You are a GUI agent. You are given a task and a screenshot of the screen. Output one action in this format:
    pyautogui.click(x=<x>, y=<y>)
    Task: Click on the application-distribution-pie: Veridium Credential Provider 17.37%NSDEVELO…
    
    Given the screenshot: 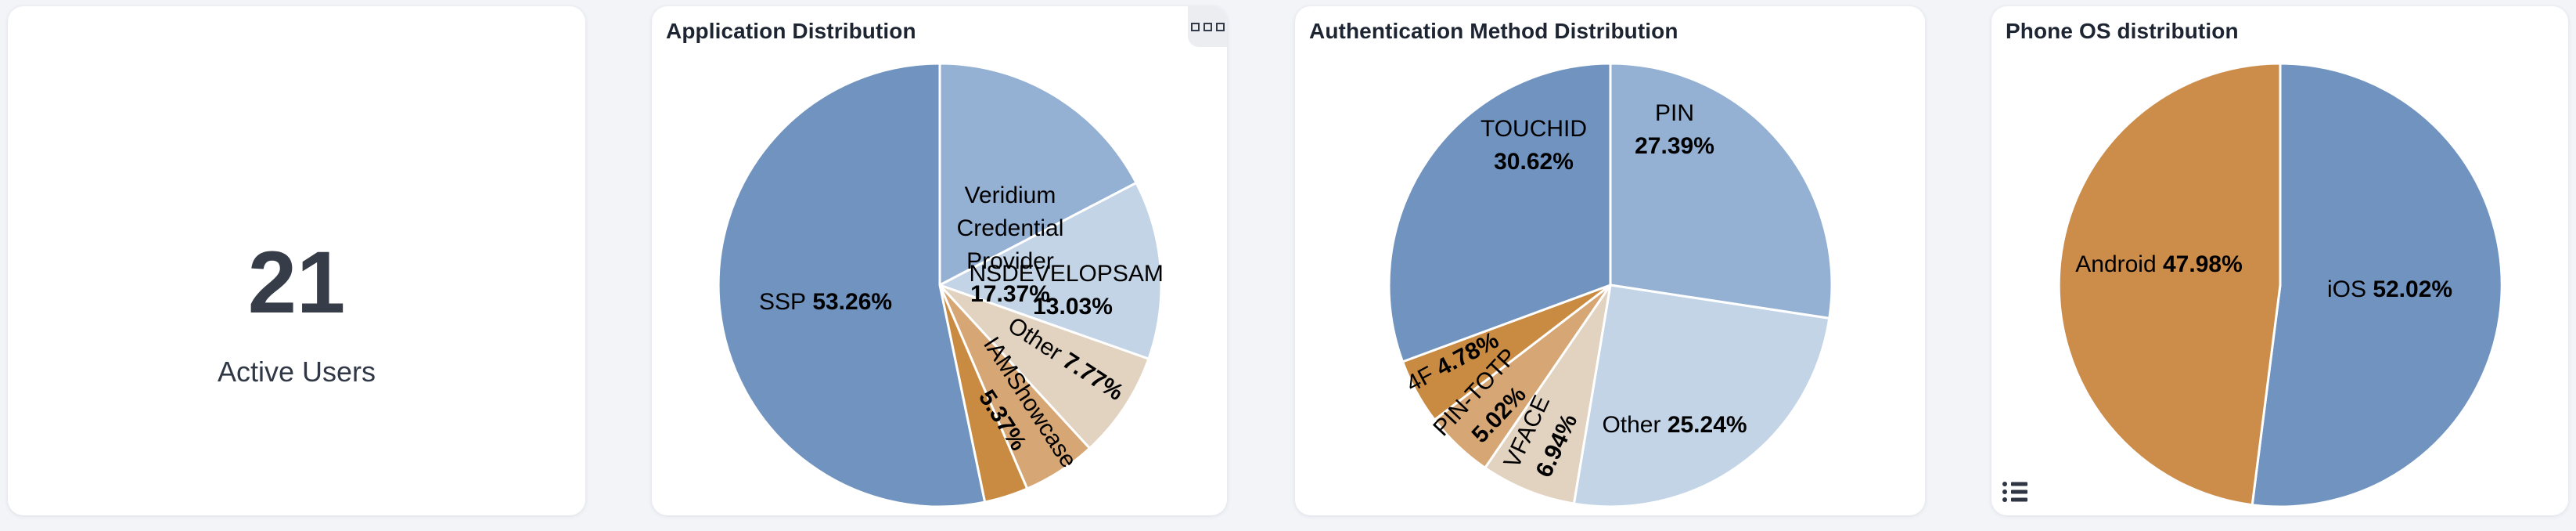 What is the action you would take?
    pyautogui.click(x=940, y=285)
    